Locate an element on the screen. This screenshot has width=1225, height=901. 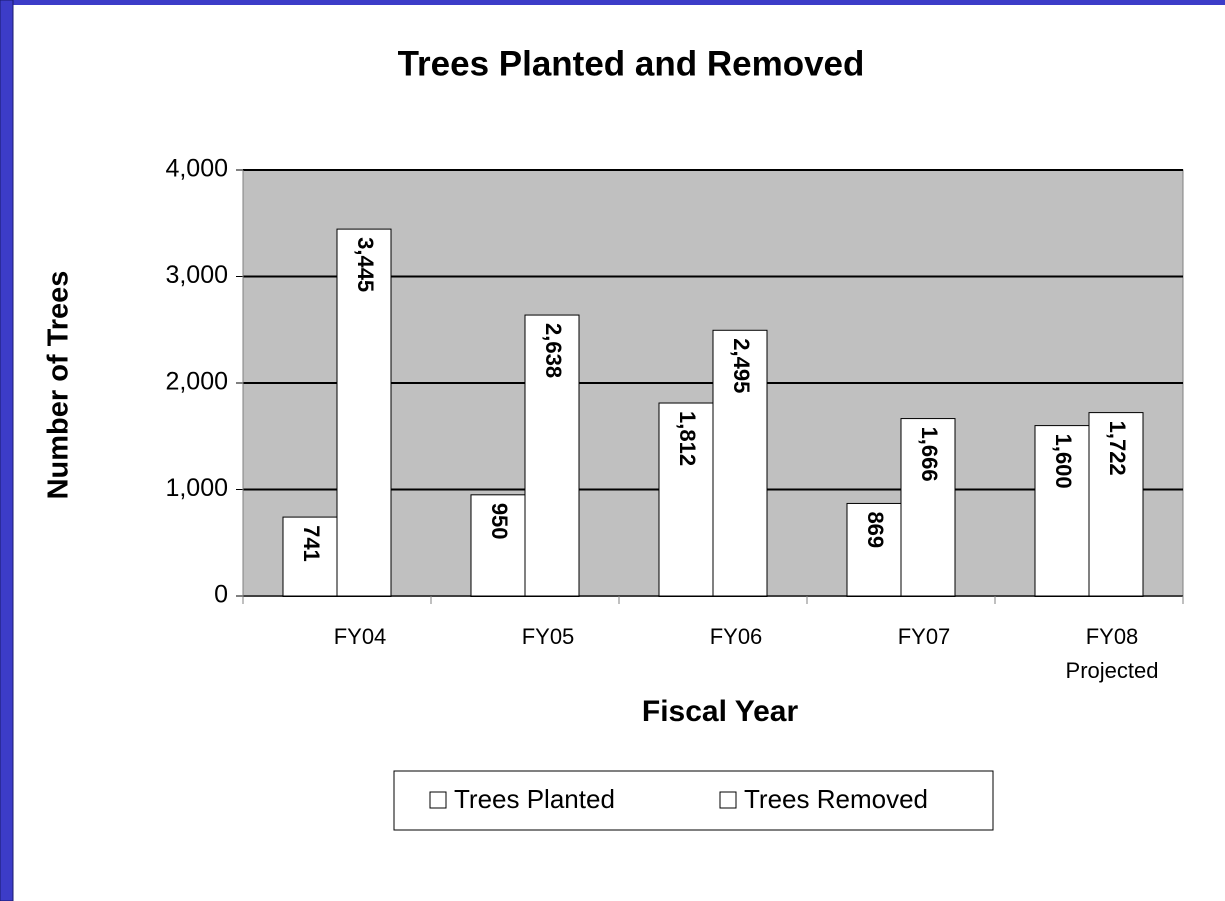
y-tick-label: 4,000 is located at coordinates (196, 169).